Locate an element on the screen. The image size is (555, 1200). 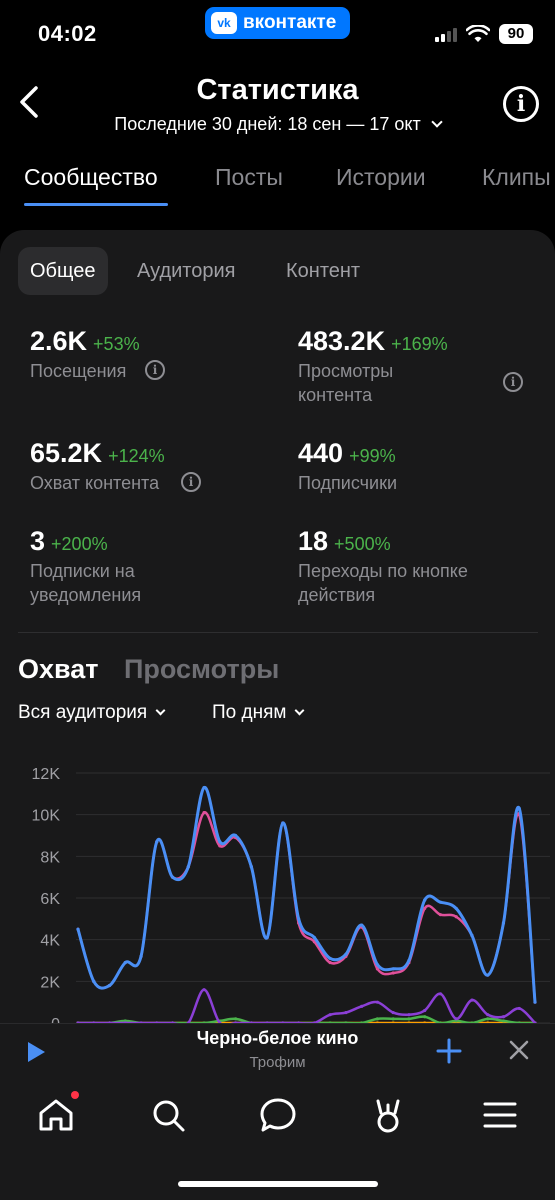
active-tab-indicator is located at coordinates (96, 204).